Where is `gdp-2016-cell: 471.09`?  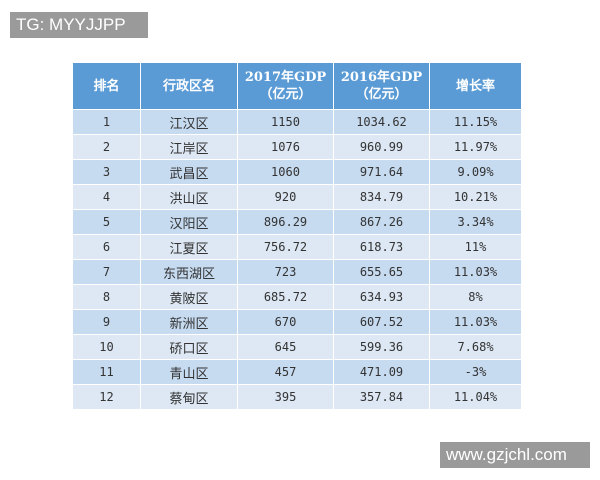
gdp-2016-cell: 471.09 is located at coordinates (381, 372).